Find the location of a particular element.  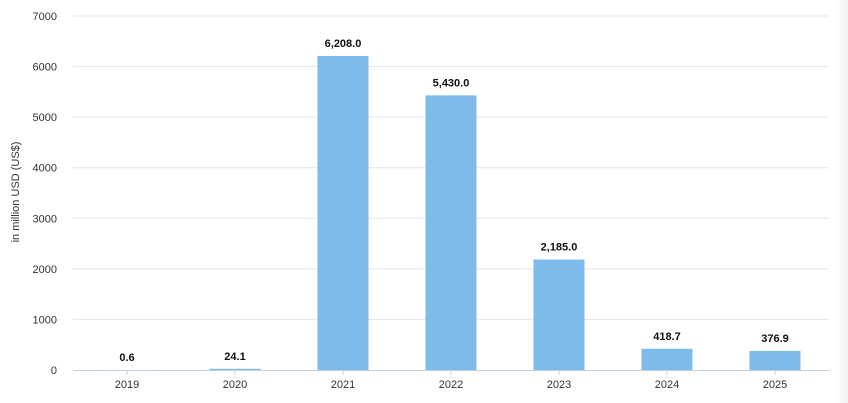

bar-2021 is located at coordinates (343, 213).